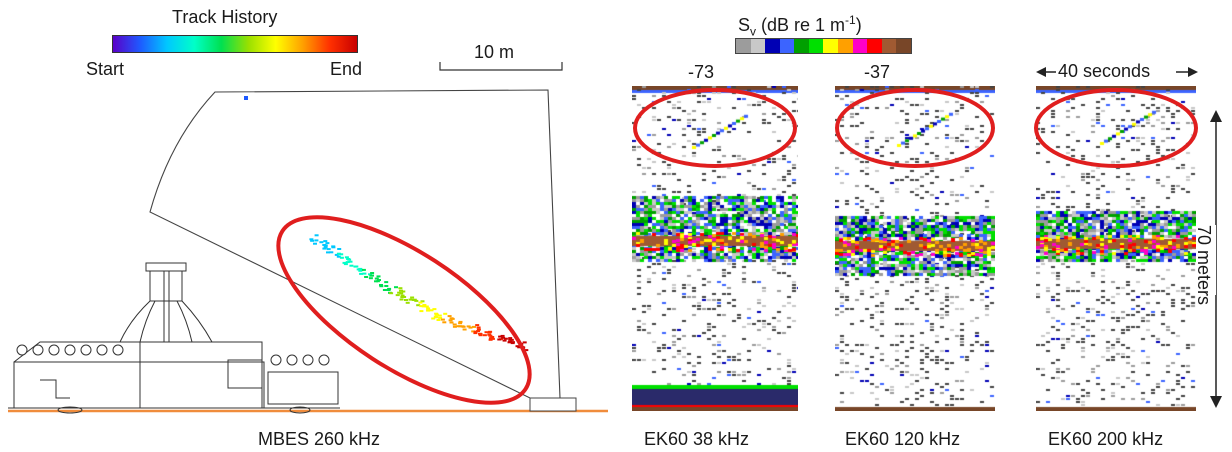  Describe the element at coordinates (319, 439) in the screenshot. I see `caption-mbes: MBES 260 kHz` at that location.